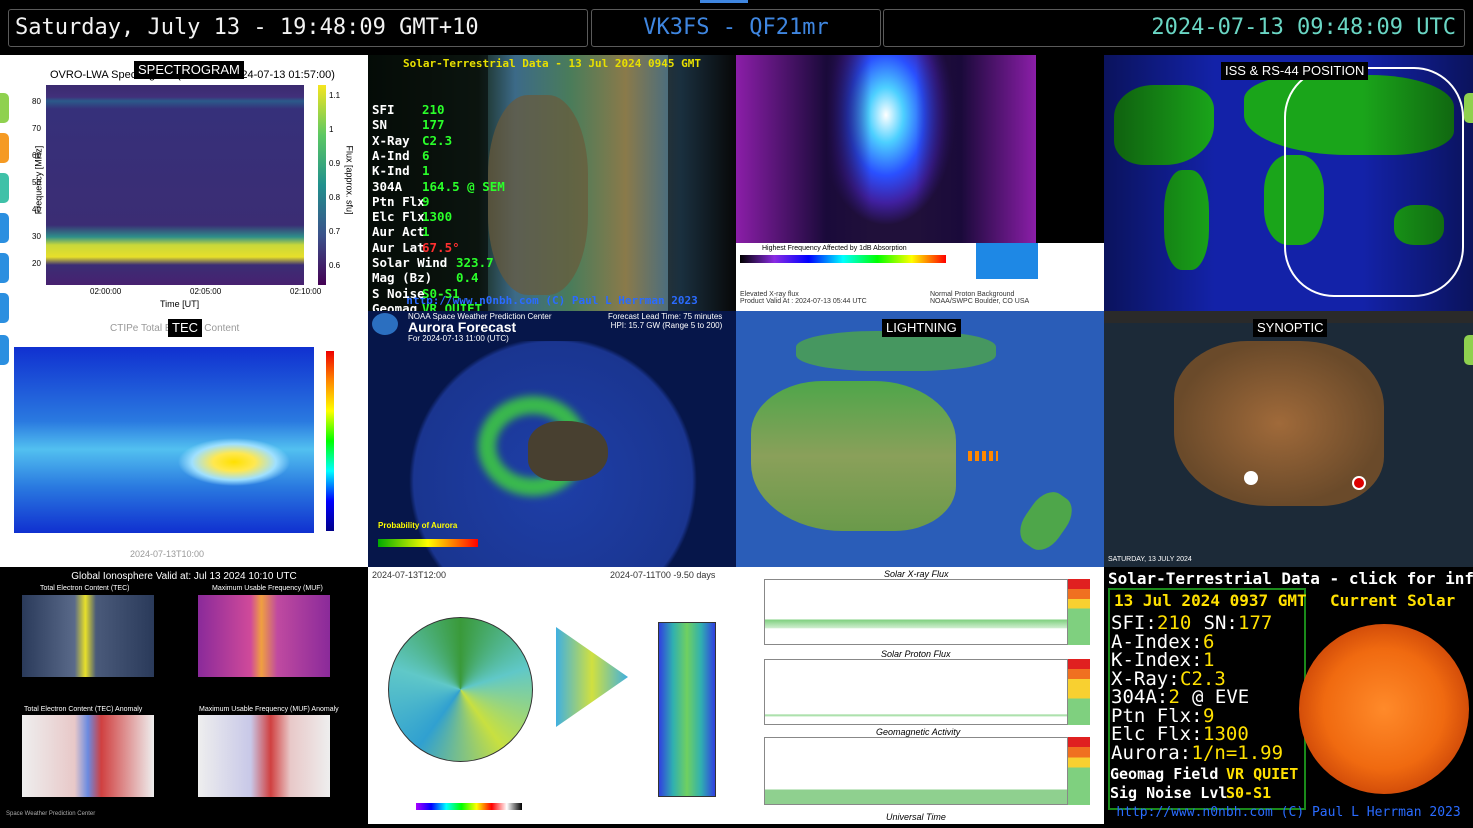 The image size is (1473, 828). I want to click on data-row: X-Ray C2.3, so click(452, 140).